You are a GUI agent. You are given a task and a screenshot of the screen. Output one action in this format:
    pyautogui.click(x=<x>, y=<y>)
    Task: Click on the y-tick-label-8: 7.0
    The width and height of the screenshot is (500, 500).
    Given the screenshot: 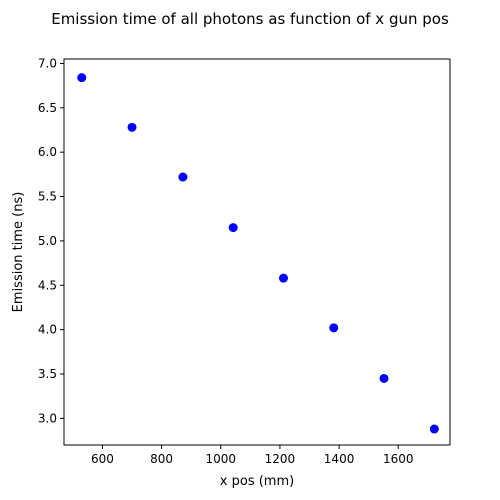 What is the action you would take?
    pyautogui.click(x=47, y=63)
    